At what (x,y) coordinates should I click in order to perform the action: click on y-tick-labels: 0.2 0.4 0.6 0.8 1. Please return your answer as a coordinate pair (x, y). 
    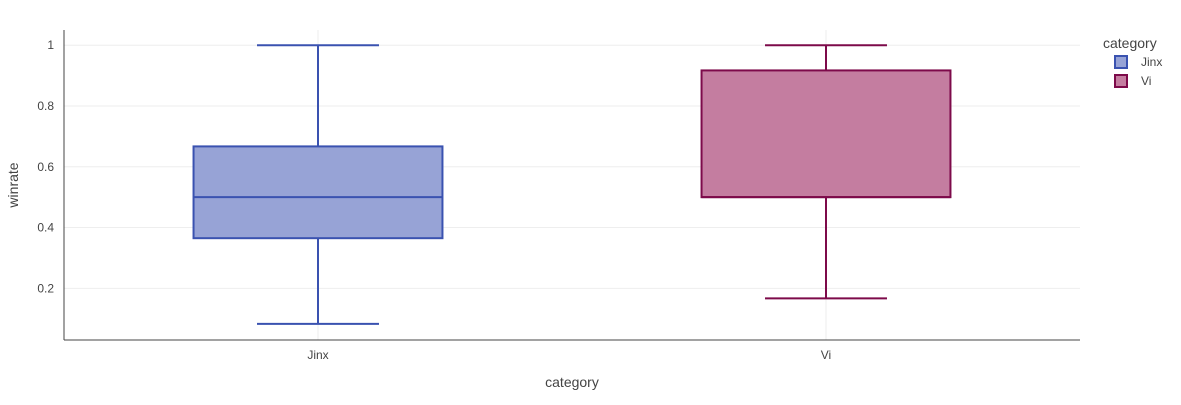
    Looking at the image, I should click on (45, 166).